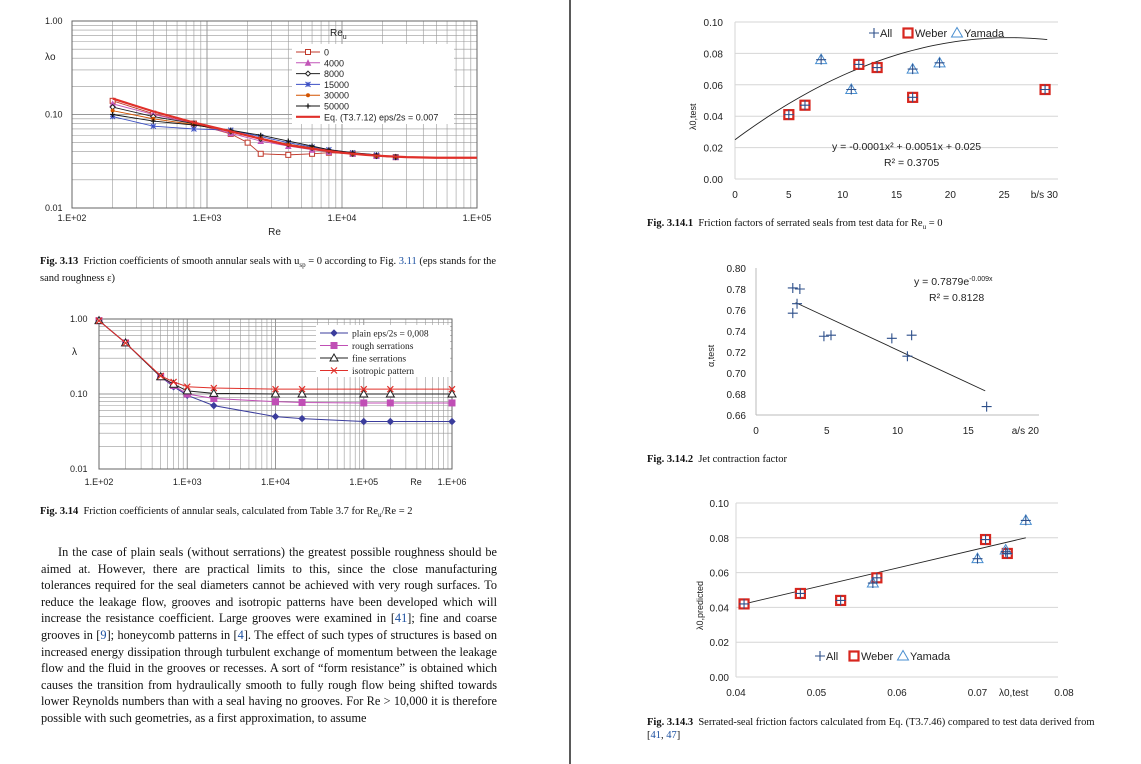 This screenshot has width=1141, height=764. I want to click on ref-9: 9, so click(103, 634).